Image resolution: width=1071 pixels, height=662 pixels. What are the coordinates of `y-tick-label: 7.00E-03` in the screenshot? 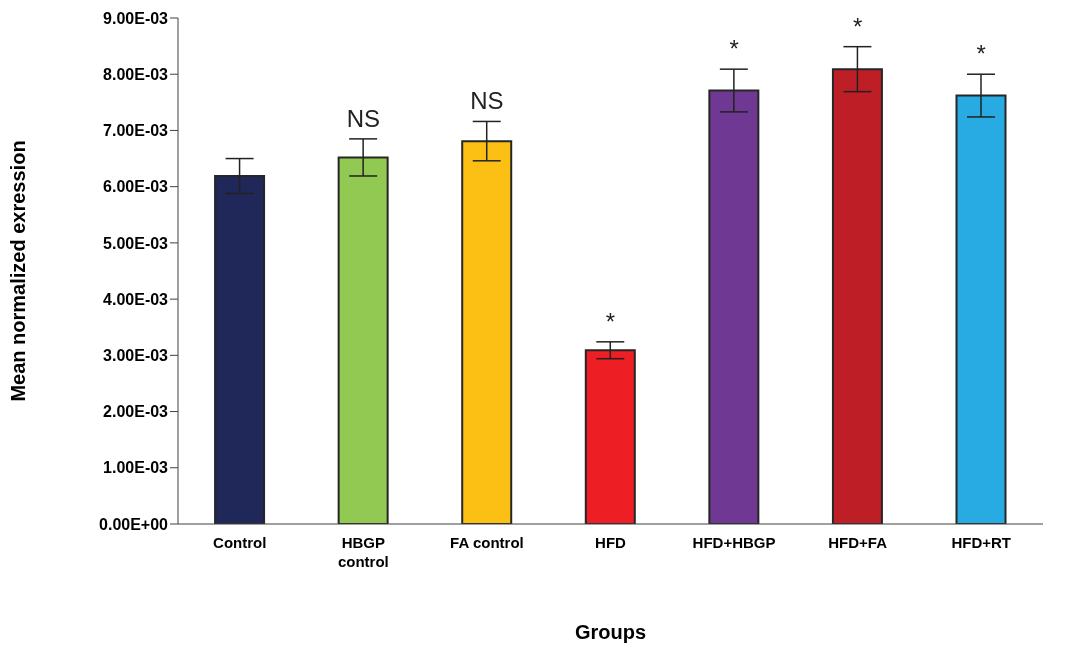 It's located at (136, 131).